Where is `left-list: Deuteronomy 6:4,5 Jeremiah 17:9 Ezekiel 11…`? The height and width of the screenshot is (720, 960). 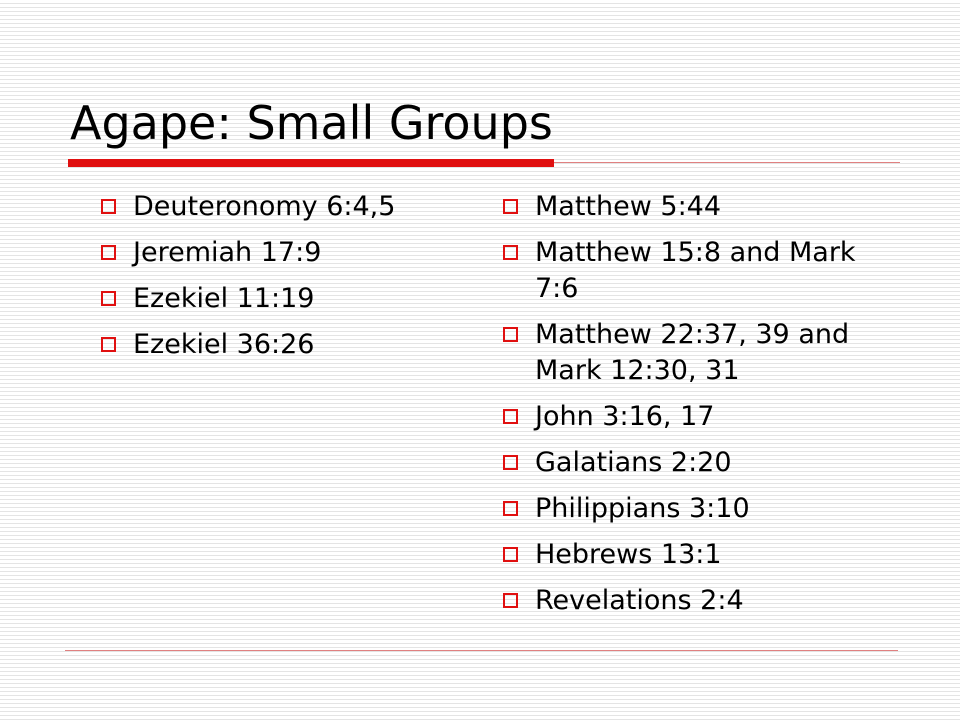 left-list: Deuteronomy 6:4,5 Jeremiah 17:9 Ezekiel 11… is located at coordinates (288, 281).